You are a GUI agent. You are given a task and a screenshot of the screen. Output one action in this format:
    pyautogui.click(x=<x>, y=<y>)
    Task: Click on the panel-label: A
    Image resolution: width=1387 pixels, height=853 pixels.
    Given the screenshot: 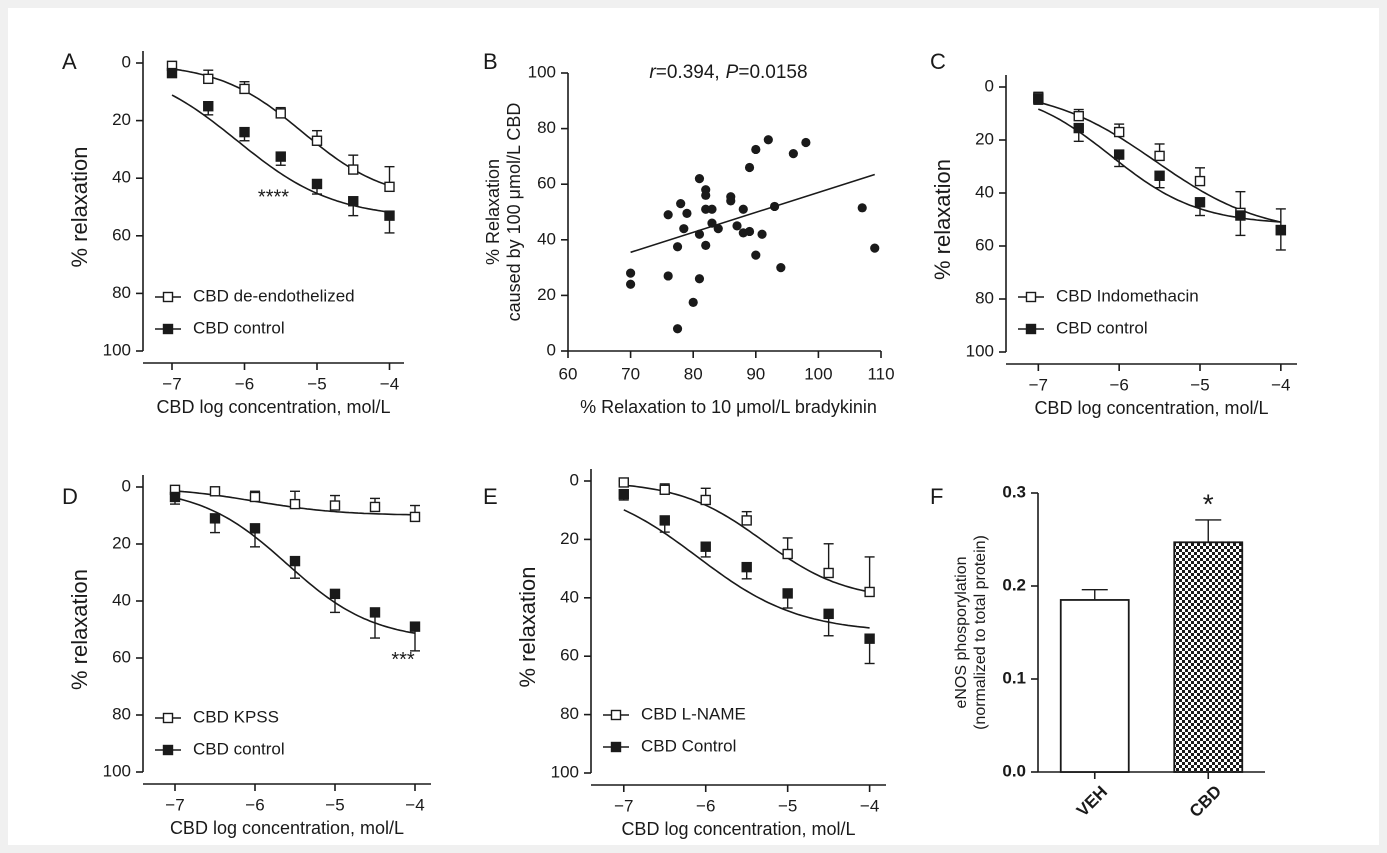 What is the action you would take?
    pyautogui.click(x=69, y=61)
    